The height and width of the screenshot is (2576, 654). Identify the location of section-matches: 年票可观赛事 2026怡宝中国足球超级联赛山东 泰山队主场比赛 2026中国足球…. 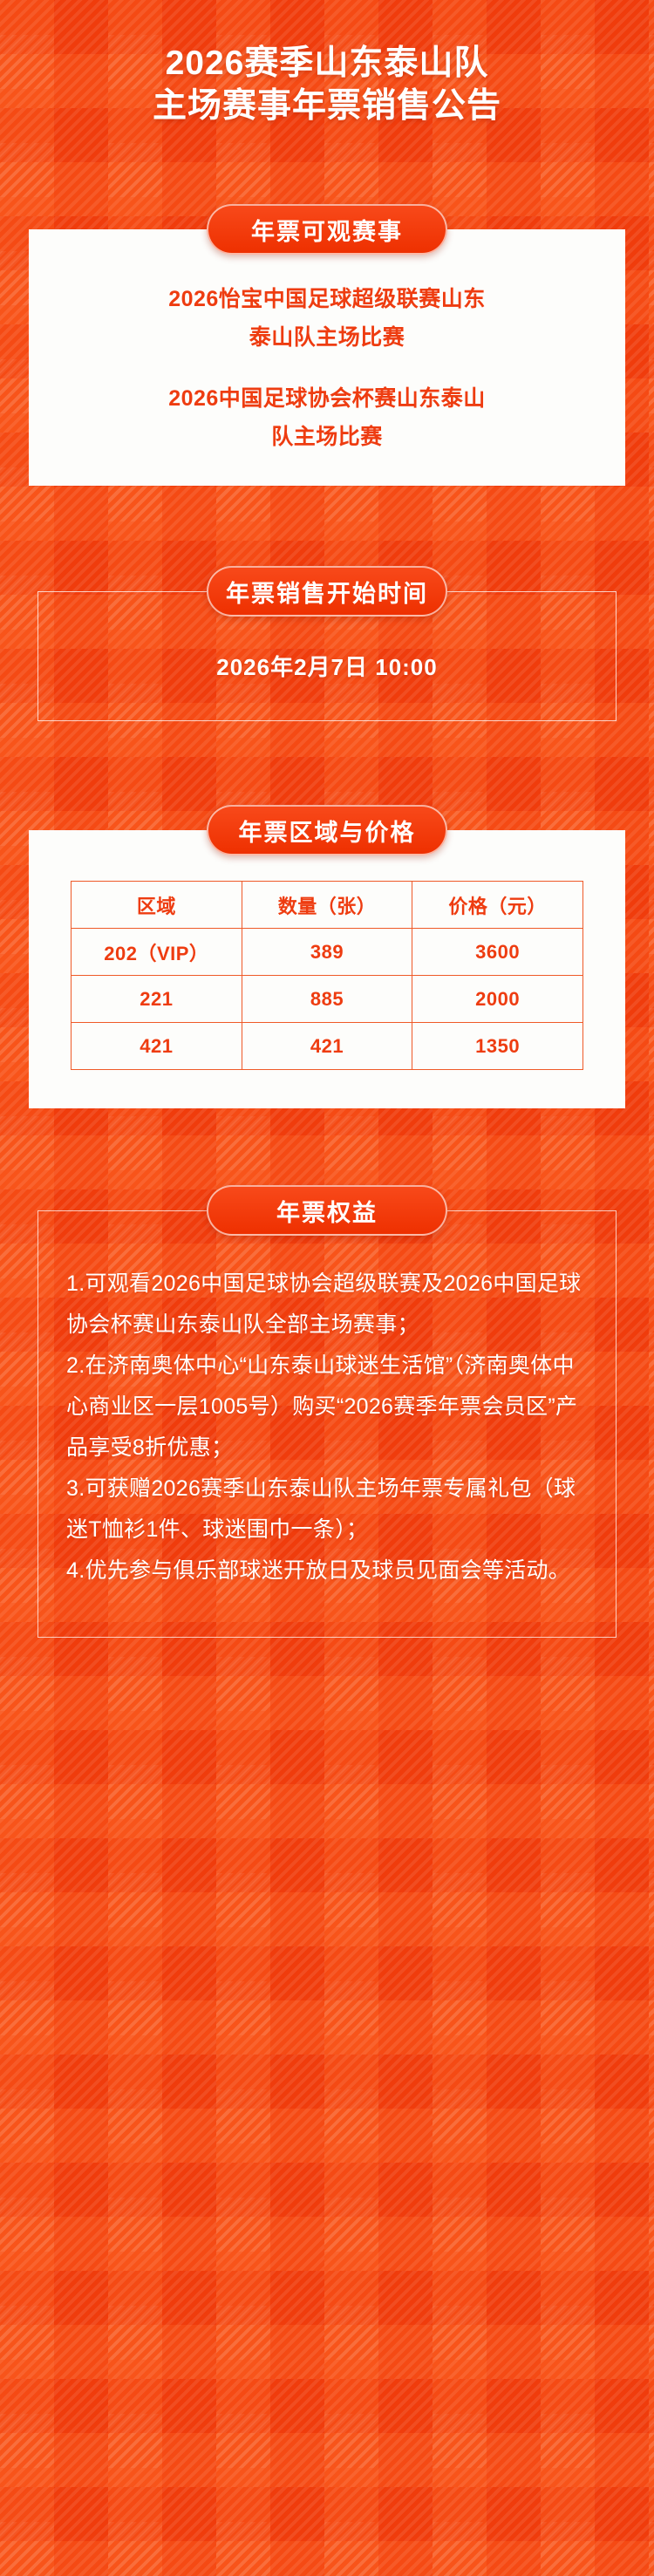
(327, 345).